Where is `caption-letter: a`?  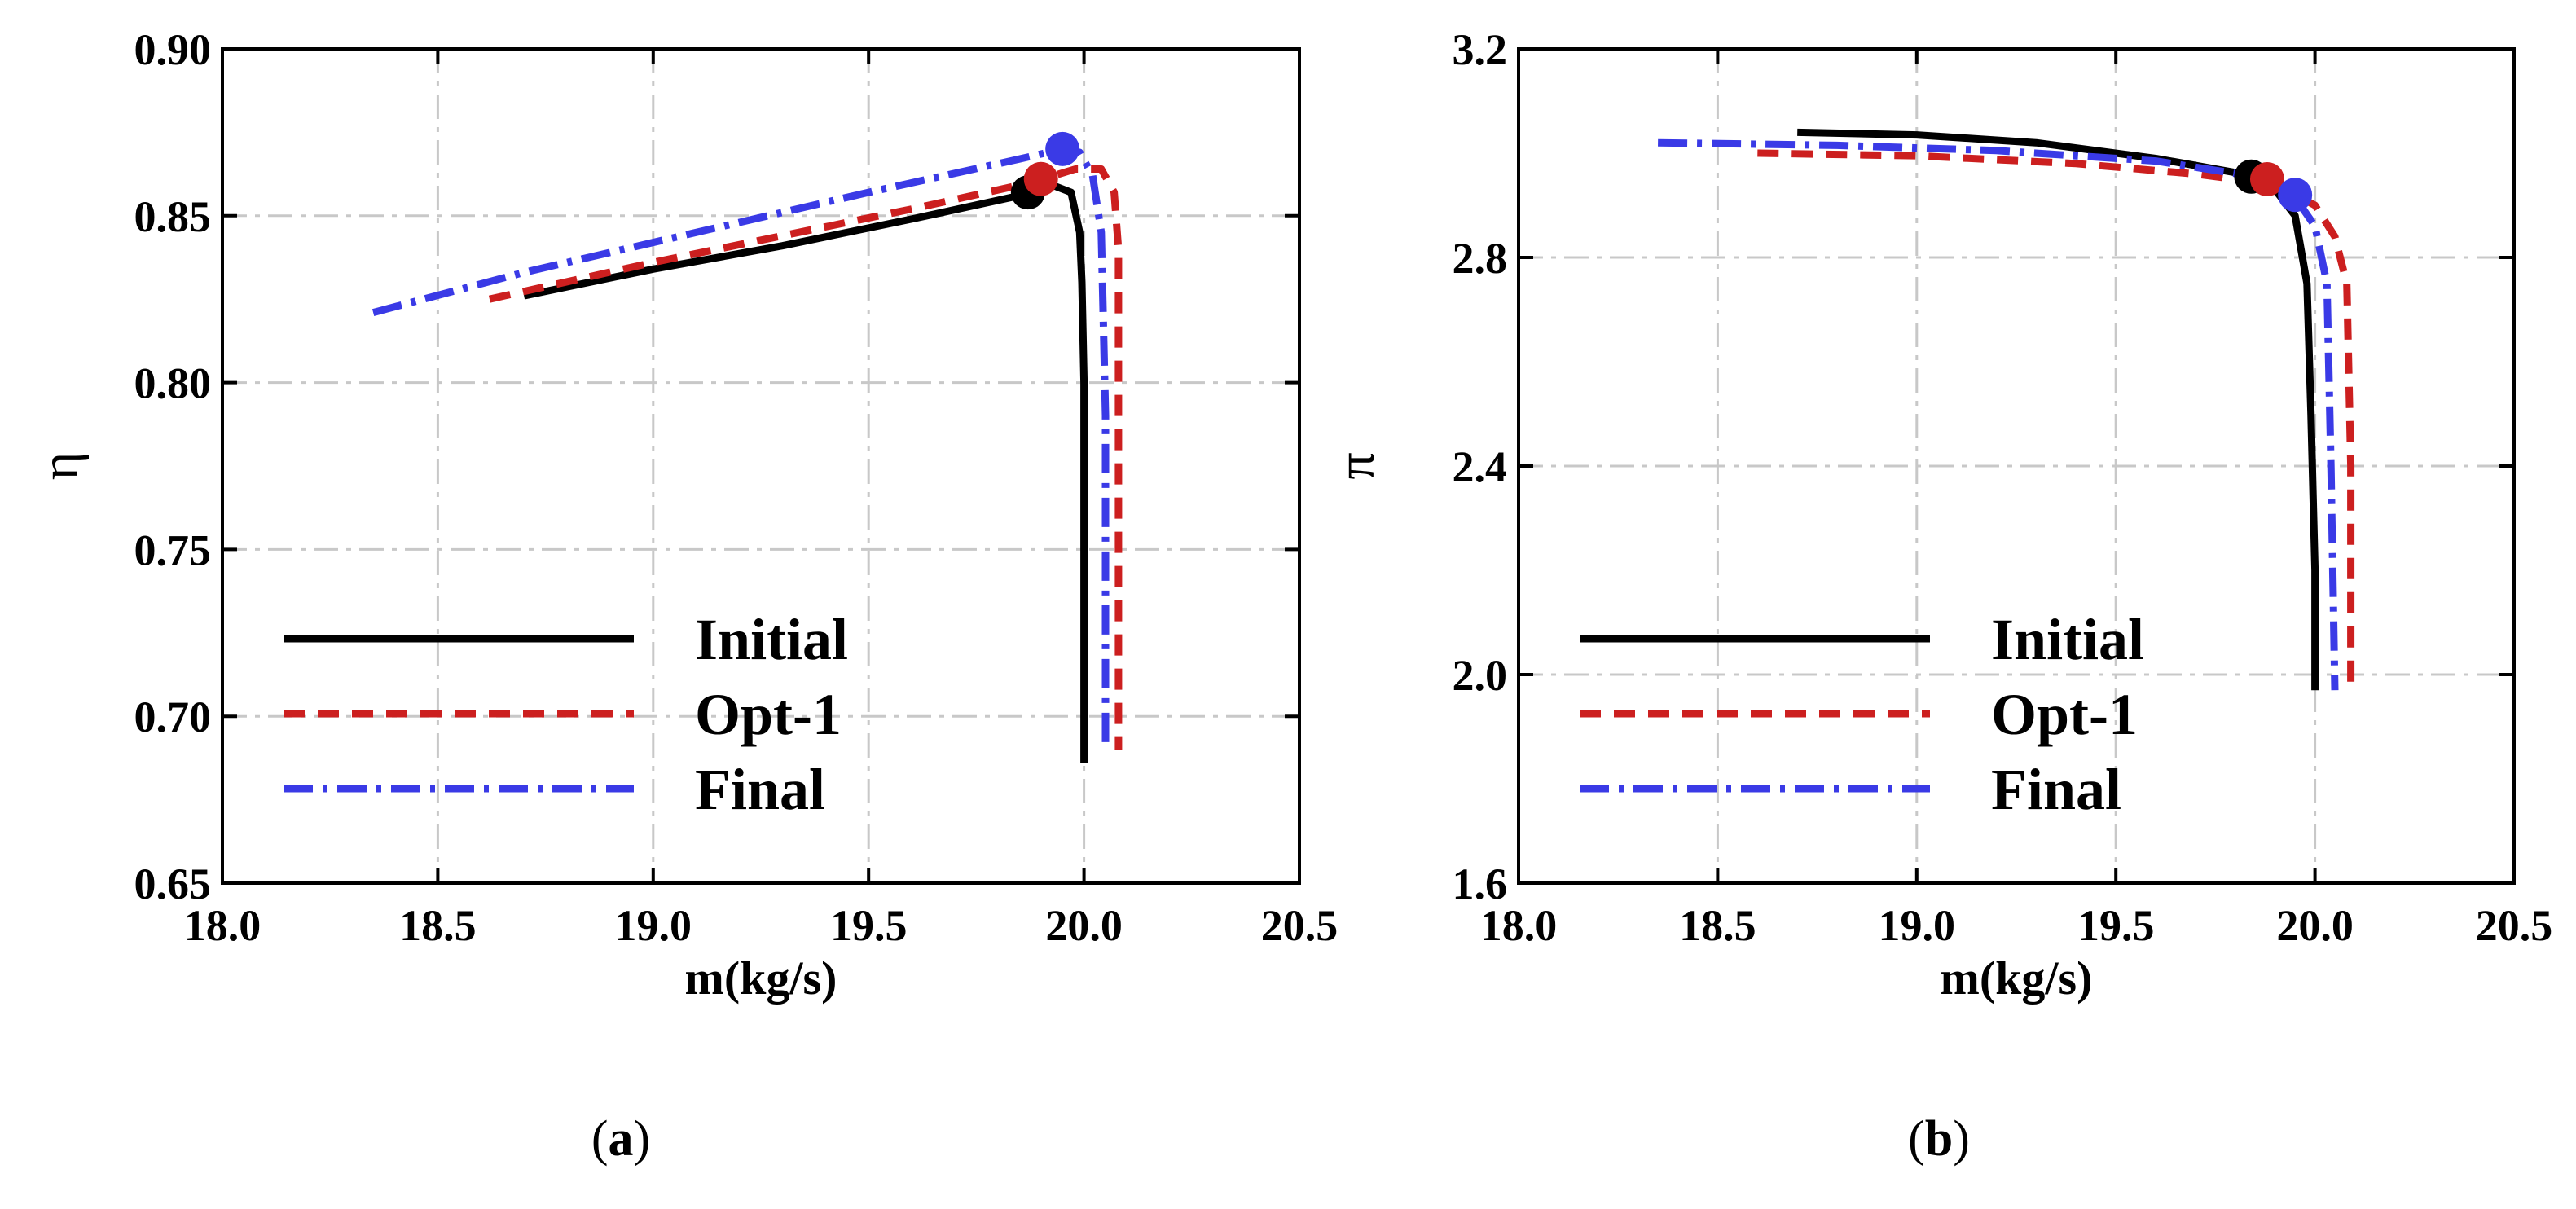
caption-letter: a is located at coordinates (621, 1139).